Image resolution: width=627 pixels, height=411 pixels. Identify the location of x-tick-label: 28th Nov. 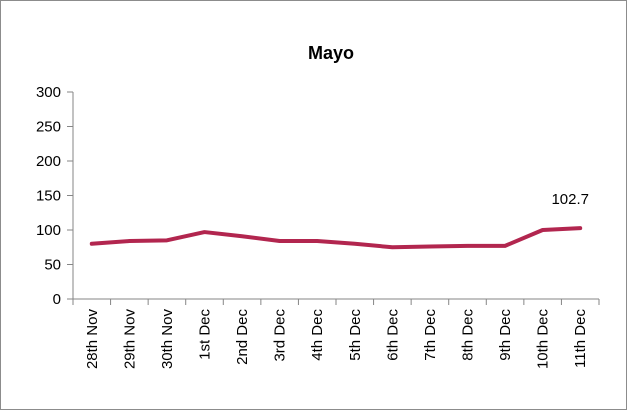
(92, 339).